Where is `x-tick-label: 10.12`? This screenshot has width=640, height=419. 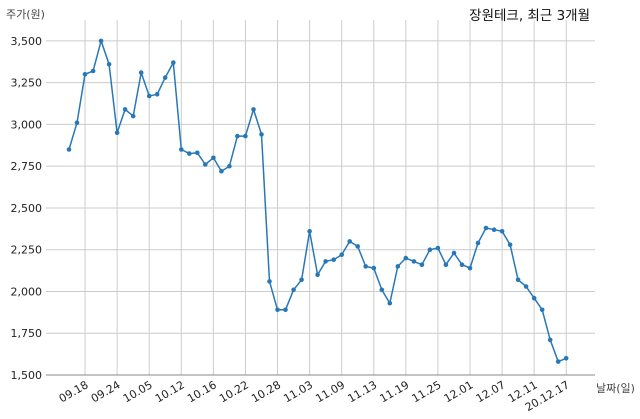 x-tick-label: 10.12 is located at coordinates (170, 391).